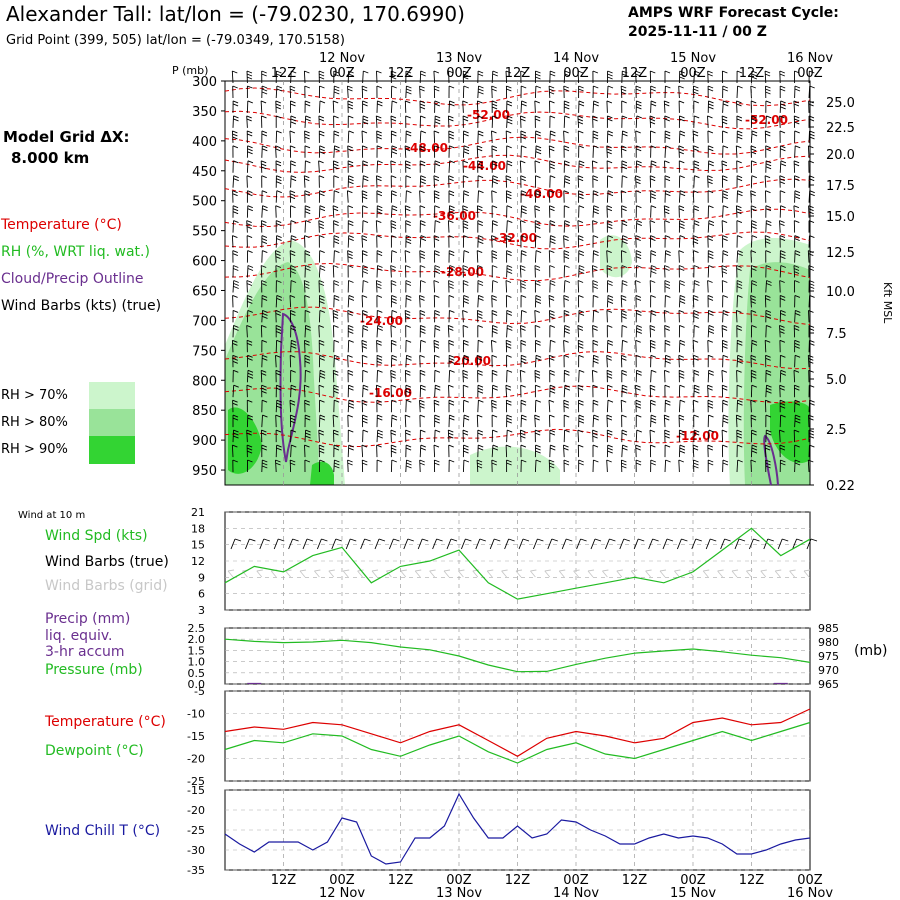 This screenshot has height=900, width=900. Describe the element at coordinates (624, 544) in the screenshot. I see `wind-barb-true` at that location.